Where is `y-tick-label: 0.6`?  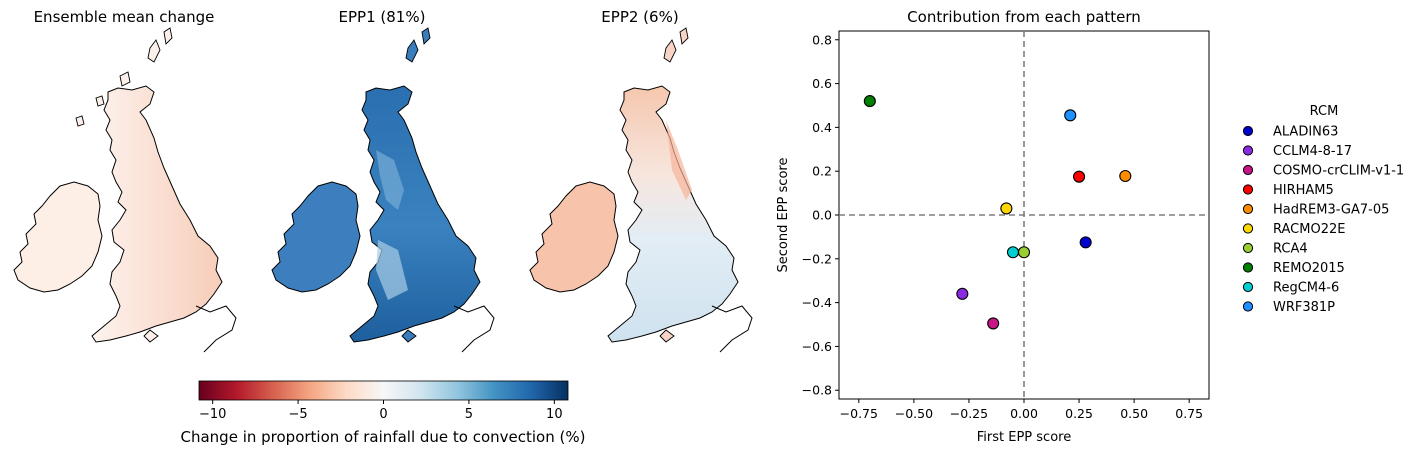
y-tick-label: 0.6 is located at coordinates (822, 83).